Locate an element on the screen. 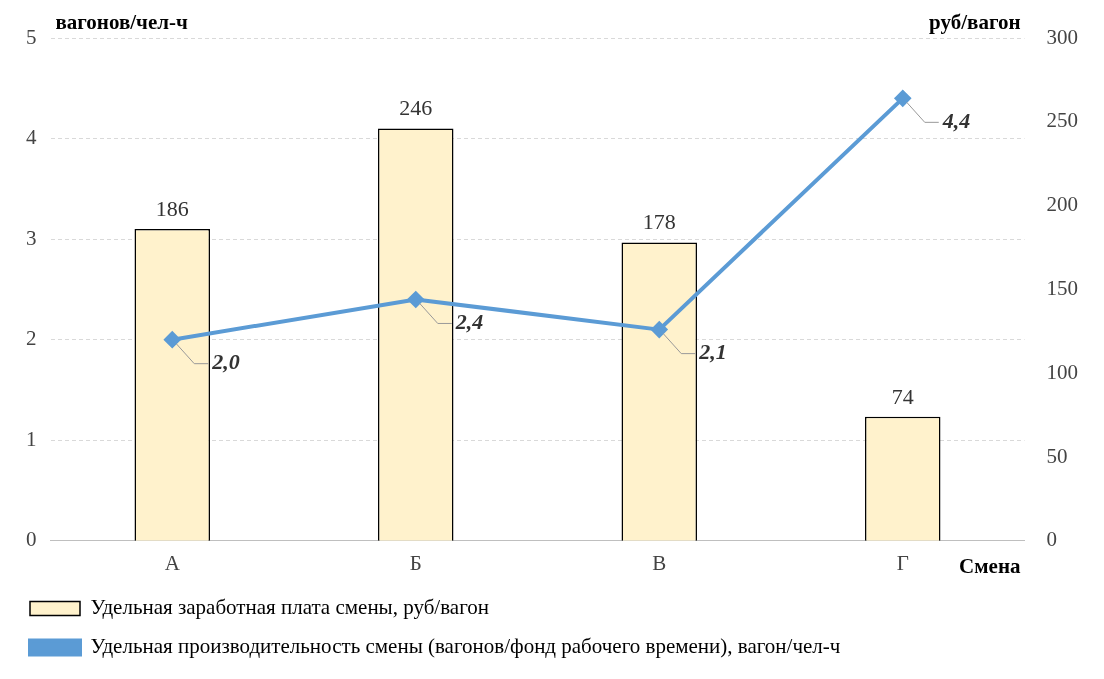 The image size is (1104, 679). x-tick-label: Б is located at coordinates (415, 562).